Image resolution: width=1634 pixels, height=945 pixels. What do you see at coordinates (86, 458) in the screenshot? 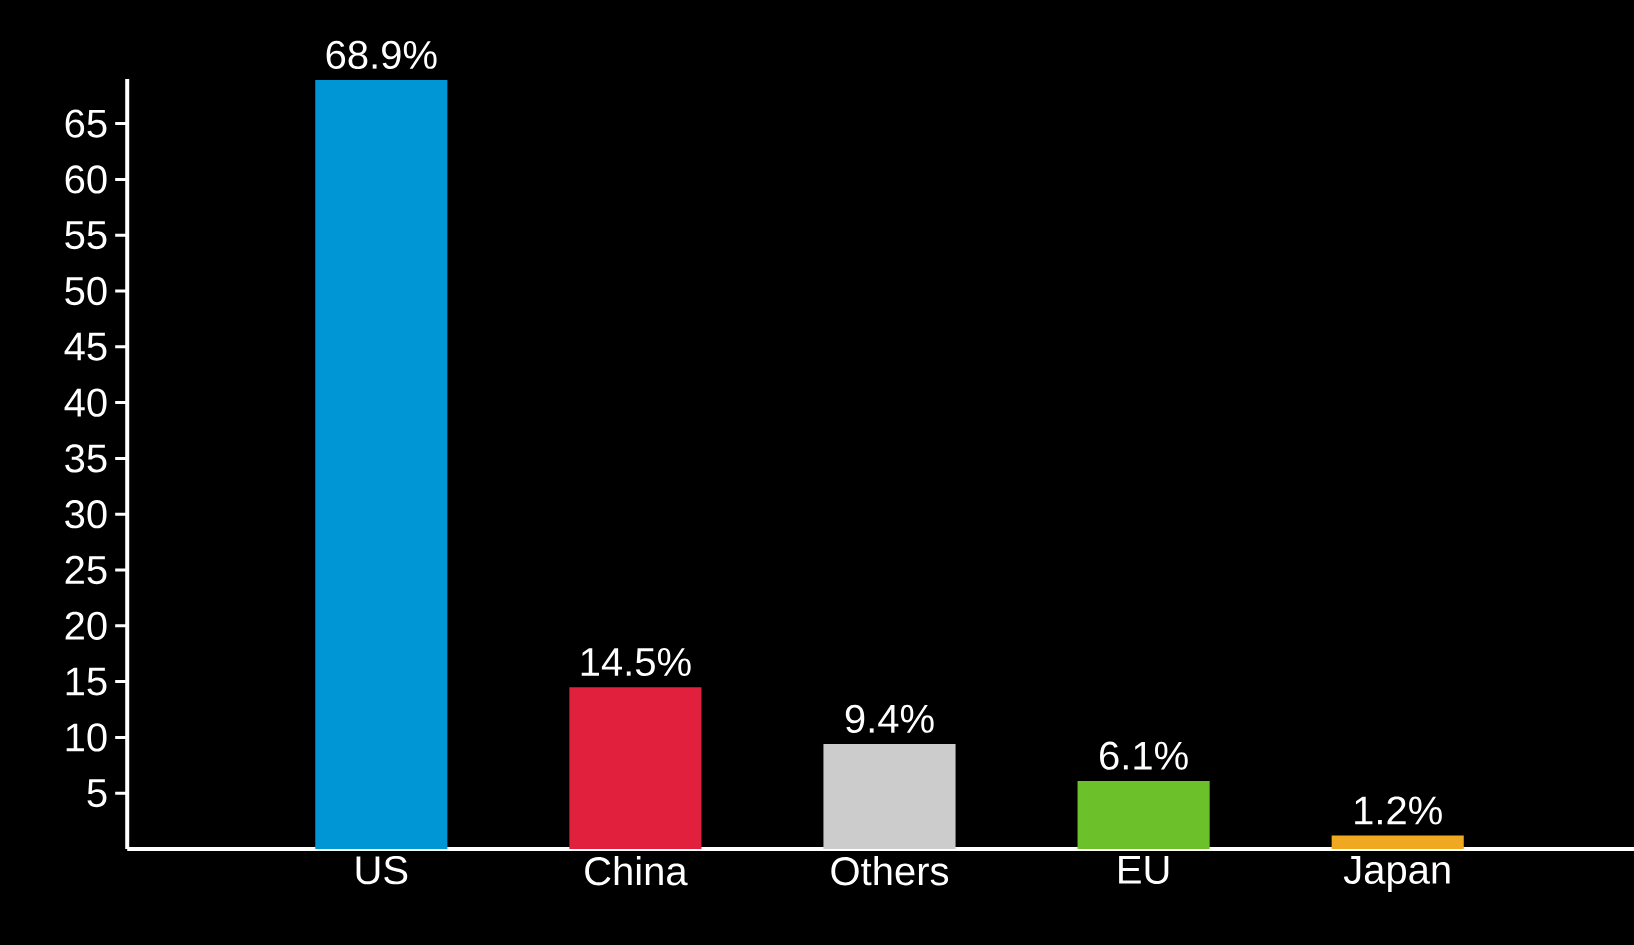
I see `y-tick-label: 35` at bounding box center [86, 458].